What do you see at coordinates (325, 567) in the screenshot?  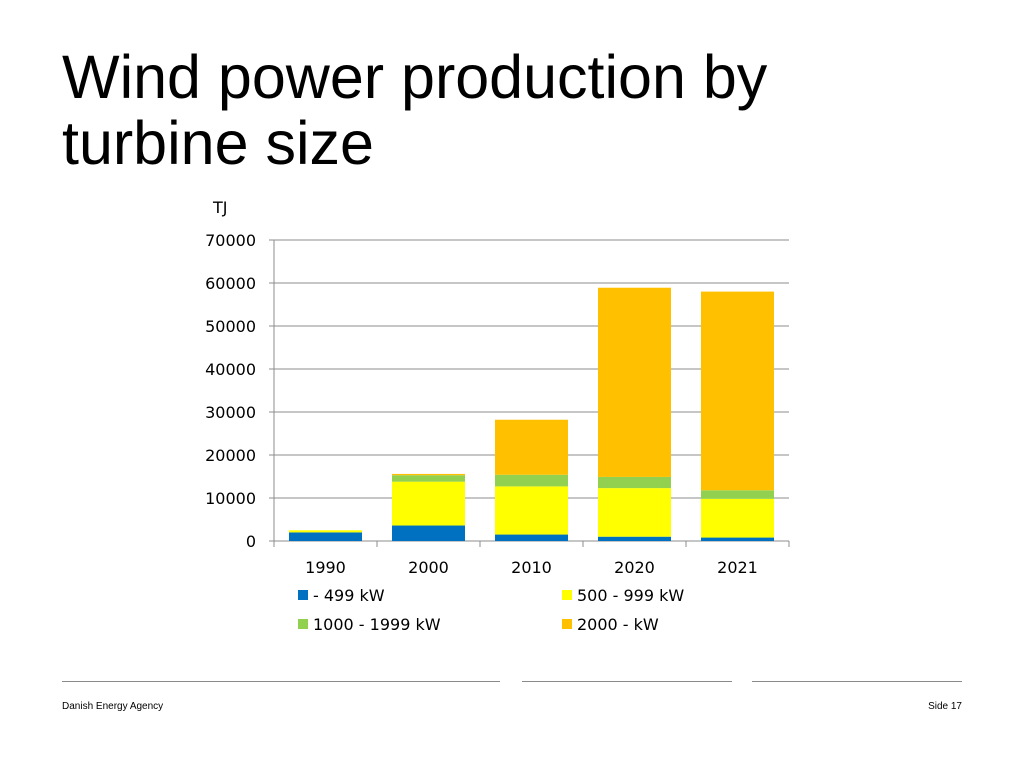 I see `x-tick-label: 1990` at bounding box center [325, 567].